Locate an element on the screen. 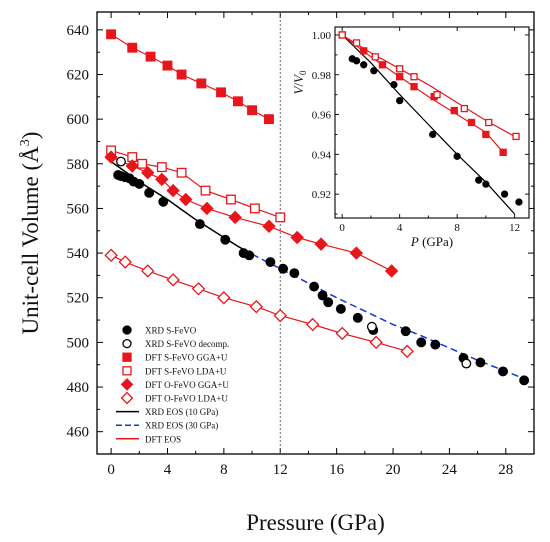  inset-y-tick-label: 1.00 is located at coordinates (322, 36).